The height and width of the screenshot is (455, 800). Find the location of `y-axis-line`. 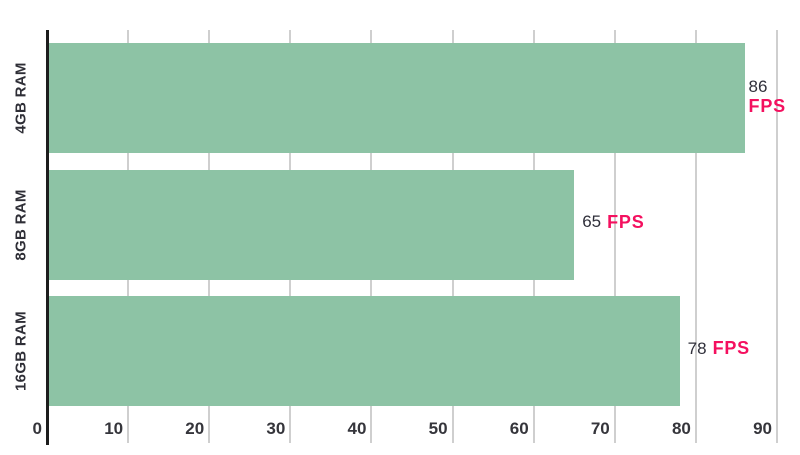

y-axis-line is located at coordinates (47, 237).